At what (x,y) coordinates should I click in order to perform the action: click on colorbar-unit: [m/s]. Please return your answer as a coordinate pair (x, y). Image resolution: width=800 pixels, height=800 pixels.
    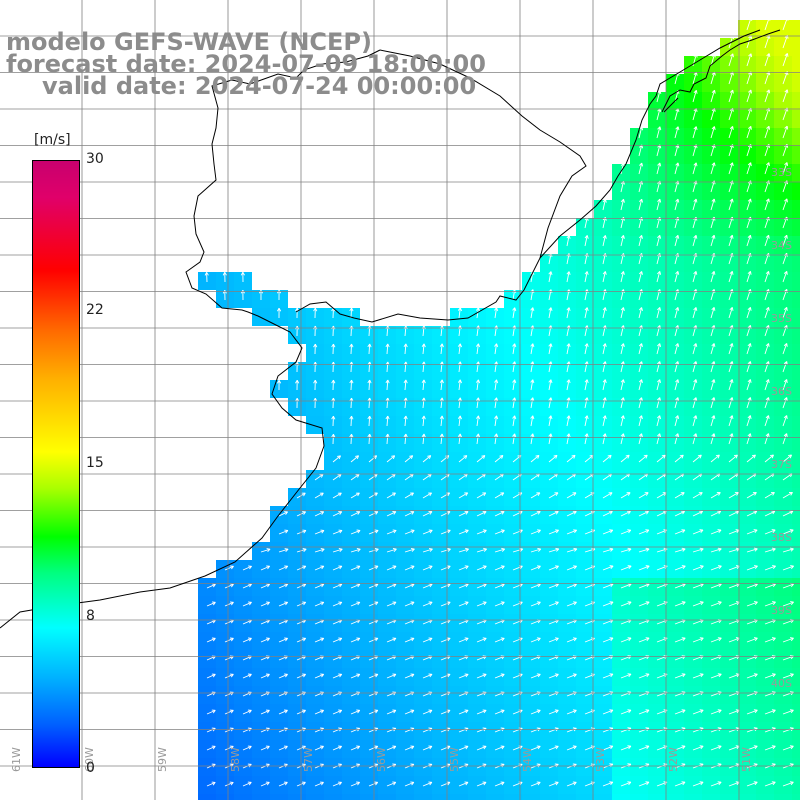
    Looking at the image, I should click on (52, 140).